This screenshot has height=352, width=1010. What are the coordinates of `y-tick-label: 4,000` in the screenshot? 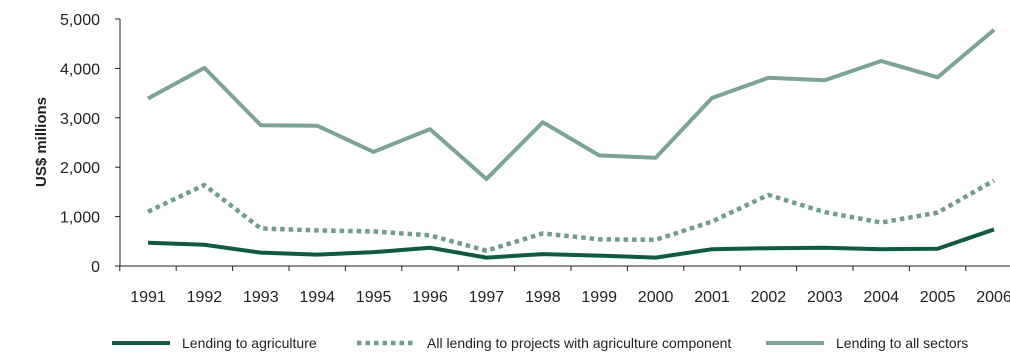 It's located at (80, 69).